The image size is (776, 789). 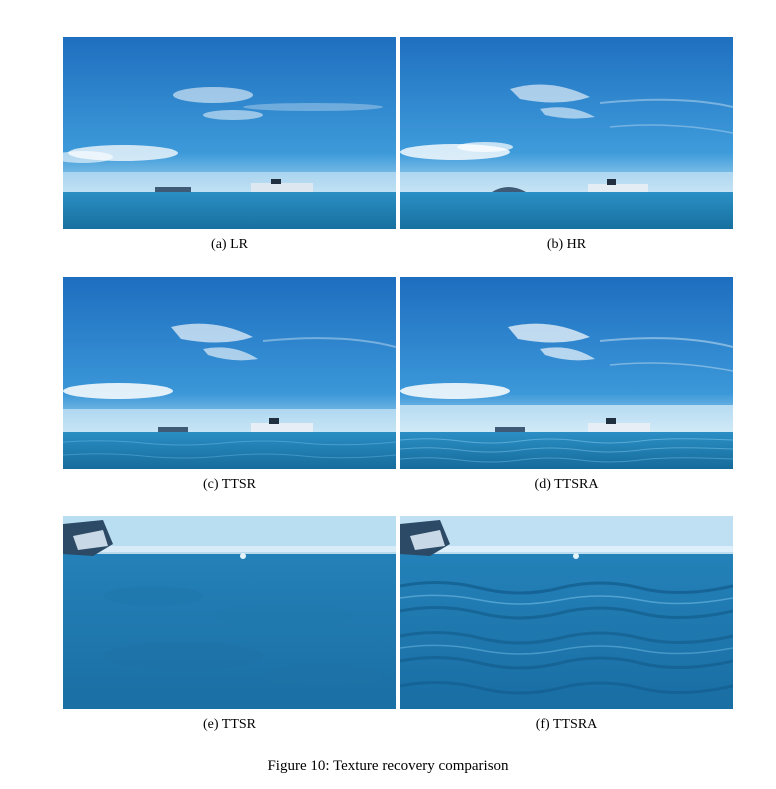 What do you see at coordinates (566, 484) in the screenshot?
I see `panel-d-caption: (d) TTSRA` at bounding box center [566, 484].